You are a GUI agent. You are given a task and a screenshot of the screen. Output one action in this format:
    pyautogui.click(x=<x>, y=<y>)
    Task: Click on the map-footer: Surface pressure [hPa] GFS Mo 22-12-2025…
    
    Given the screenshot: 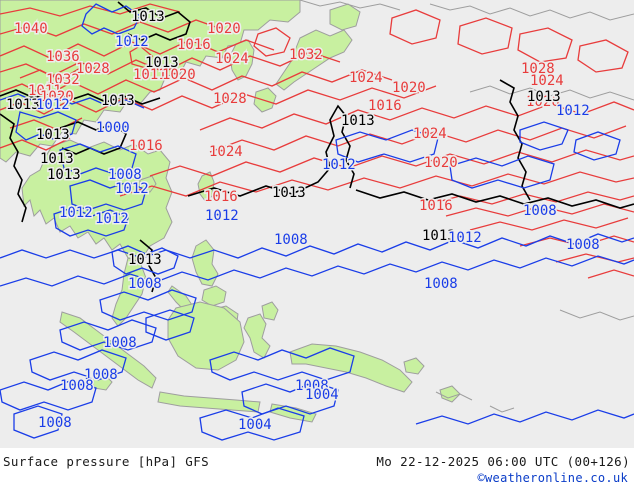 What is the action you would take?
    pyautogui.click(x=317, y=469)
    